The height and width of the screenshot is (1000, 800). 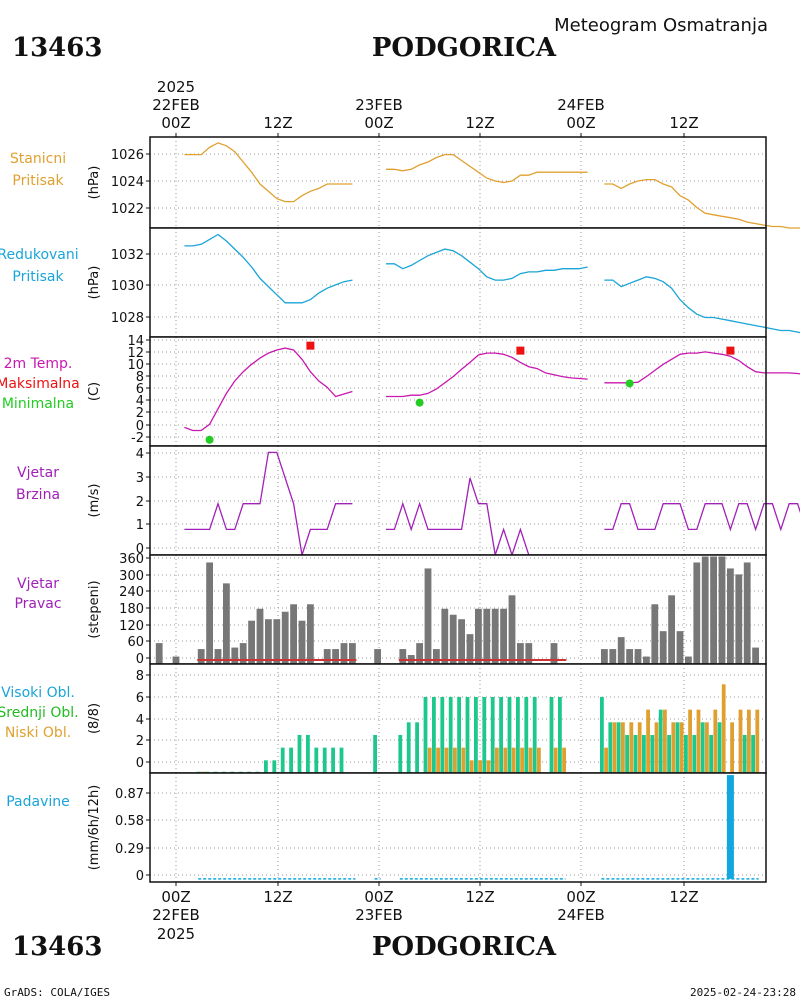 What do you see at coordinates (176, 87) in the screenshot?
I see `year-label-top: 2025` at bounding box center [176, 87].